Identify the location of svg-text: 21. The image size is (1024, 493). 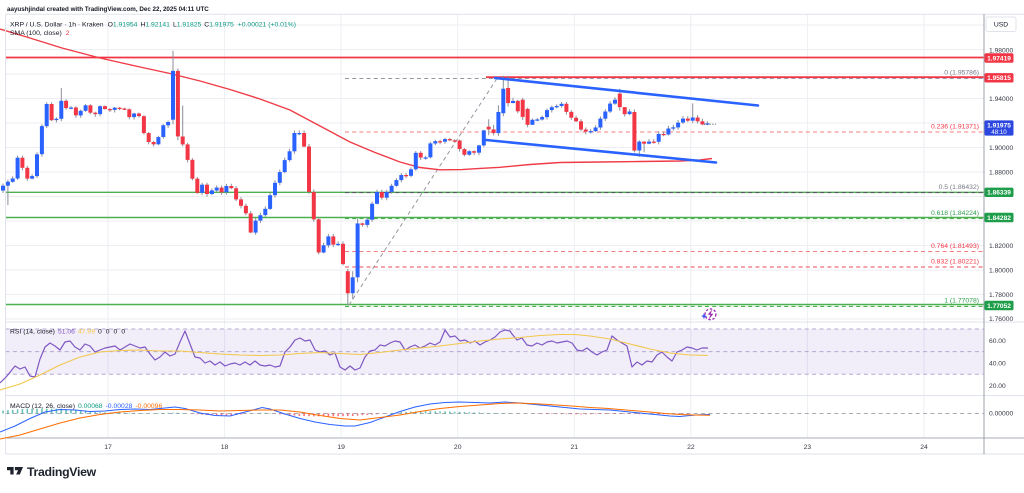
(574, 447).